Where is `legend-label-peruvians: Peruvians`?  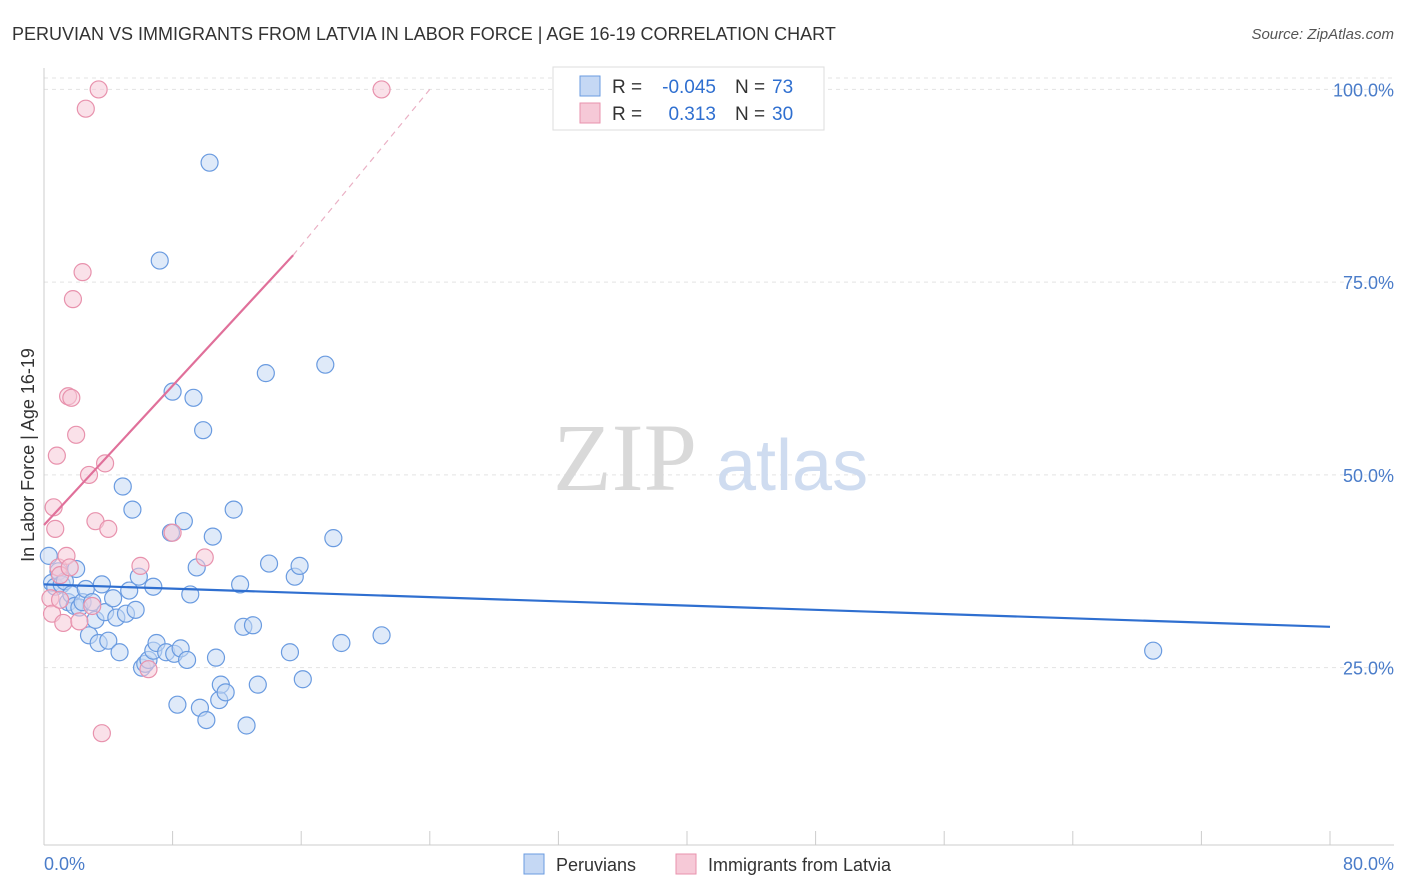 legend-label-peruvians: Peruvians is located at coordinates (596, 865).